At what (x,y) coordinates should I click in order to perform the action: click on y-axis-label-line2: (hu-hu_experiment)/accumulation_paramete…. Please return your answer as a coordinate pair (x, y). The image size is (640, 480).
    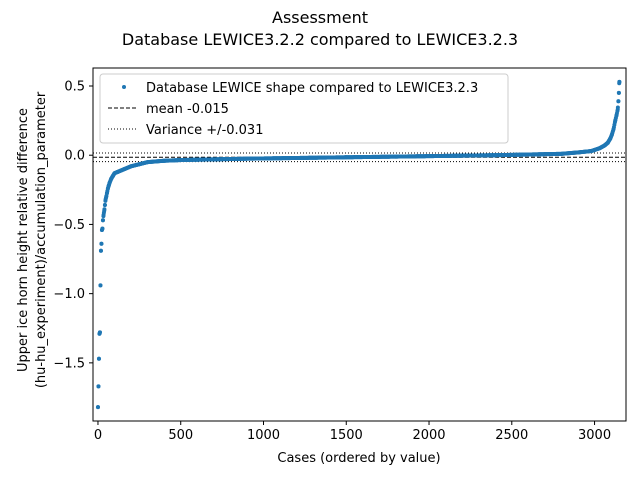
    Looking at the image, I should click on (41, 239).